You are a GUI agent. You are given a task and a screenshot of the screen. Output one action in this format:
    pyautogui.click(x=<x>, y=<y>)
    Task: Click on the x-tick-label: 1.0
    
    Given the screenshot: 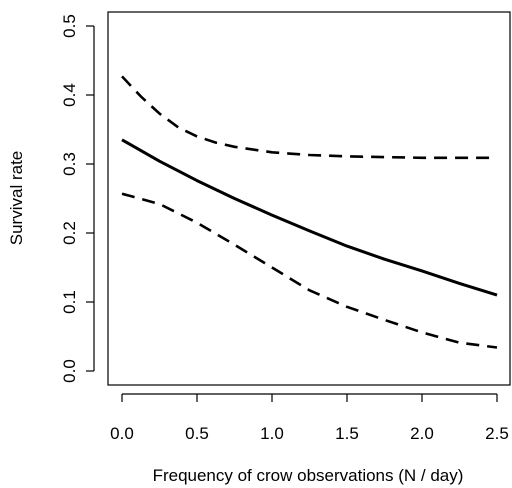 What is the action you would take?
    pyautogui.click(x=272, y=433)
    